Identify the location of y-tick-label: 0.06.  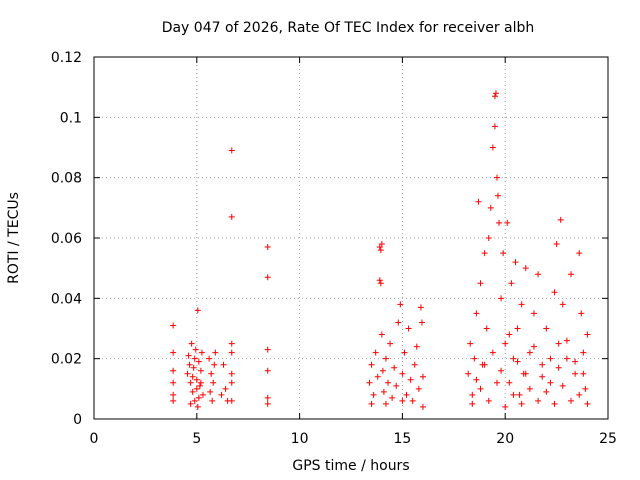
(66, 239).